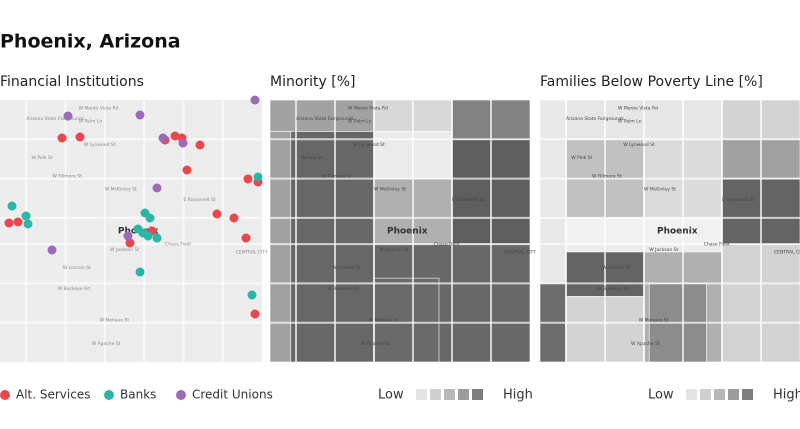 This screenshot has height=429, width=800. I want to click on panel-title: Minority [%], so click(313, 82).